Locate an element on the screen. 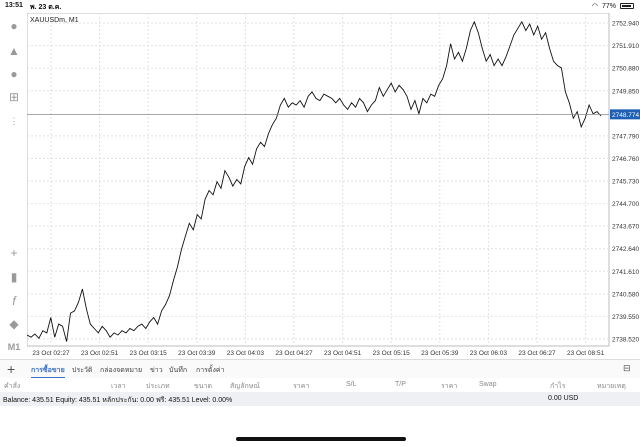  x-tick-label: 23 Oct 02:51 is located at coordinates (100, 353).